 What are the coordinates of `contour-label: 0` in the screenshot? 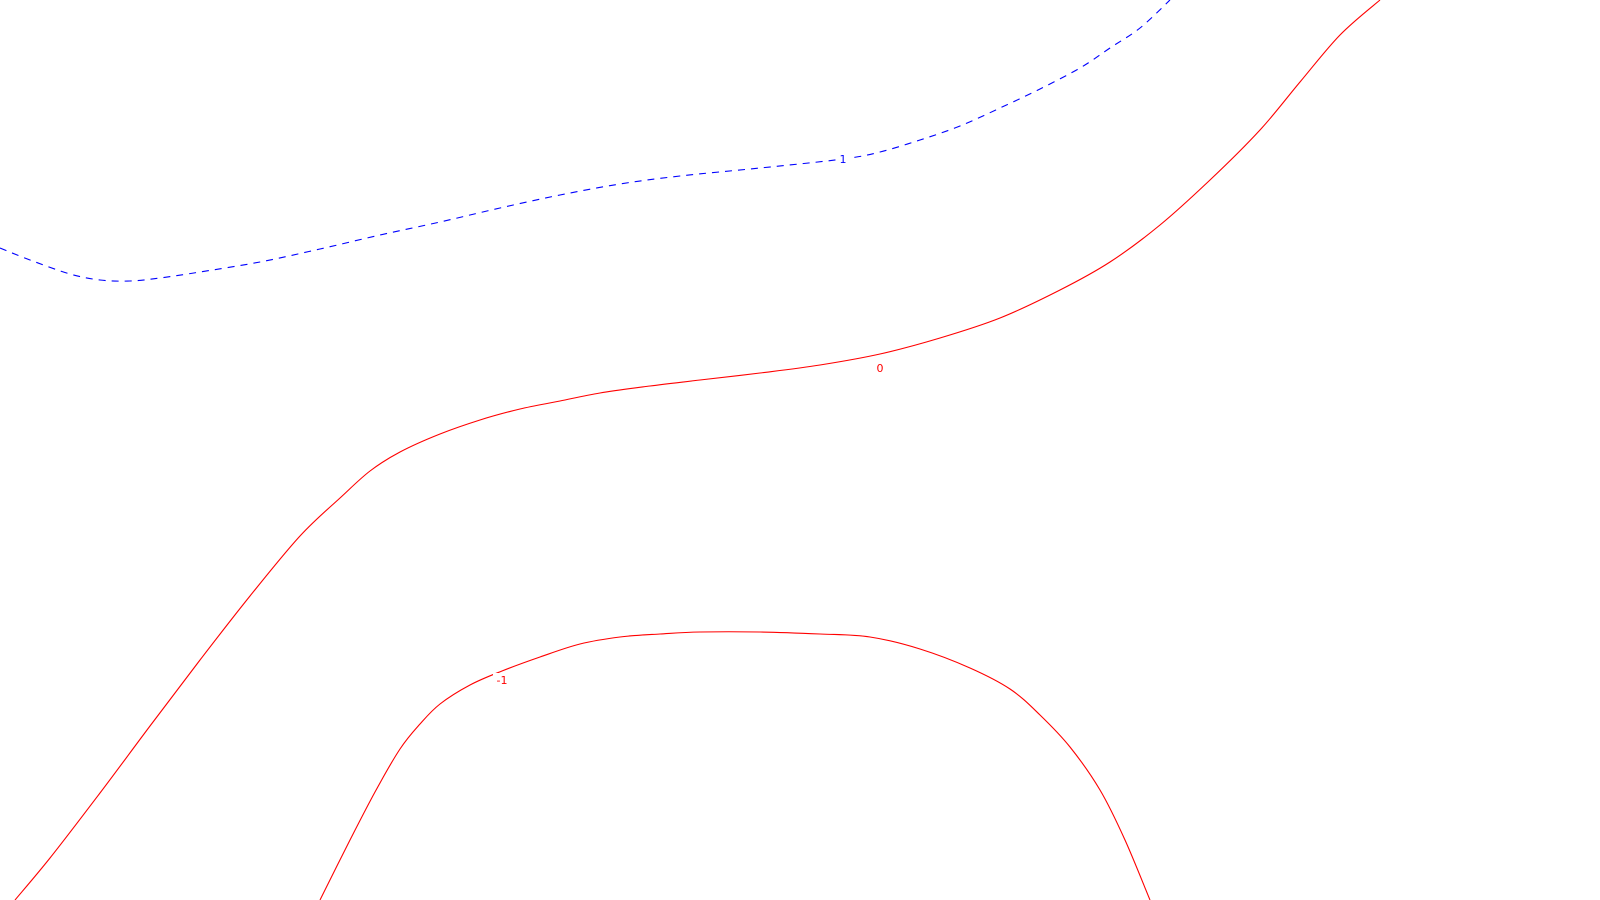 It's located at (880, 368).